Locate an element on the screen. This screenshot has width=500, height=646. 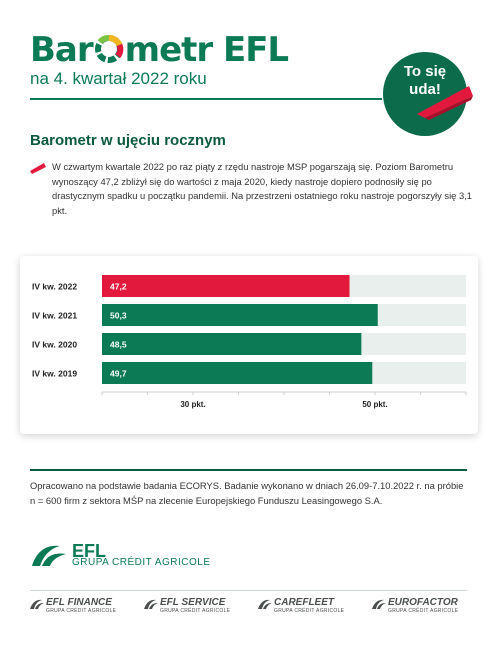
slogan-line-1: To się is located at coordinates (425, 71).